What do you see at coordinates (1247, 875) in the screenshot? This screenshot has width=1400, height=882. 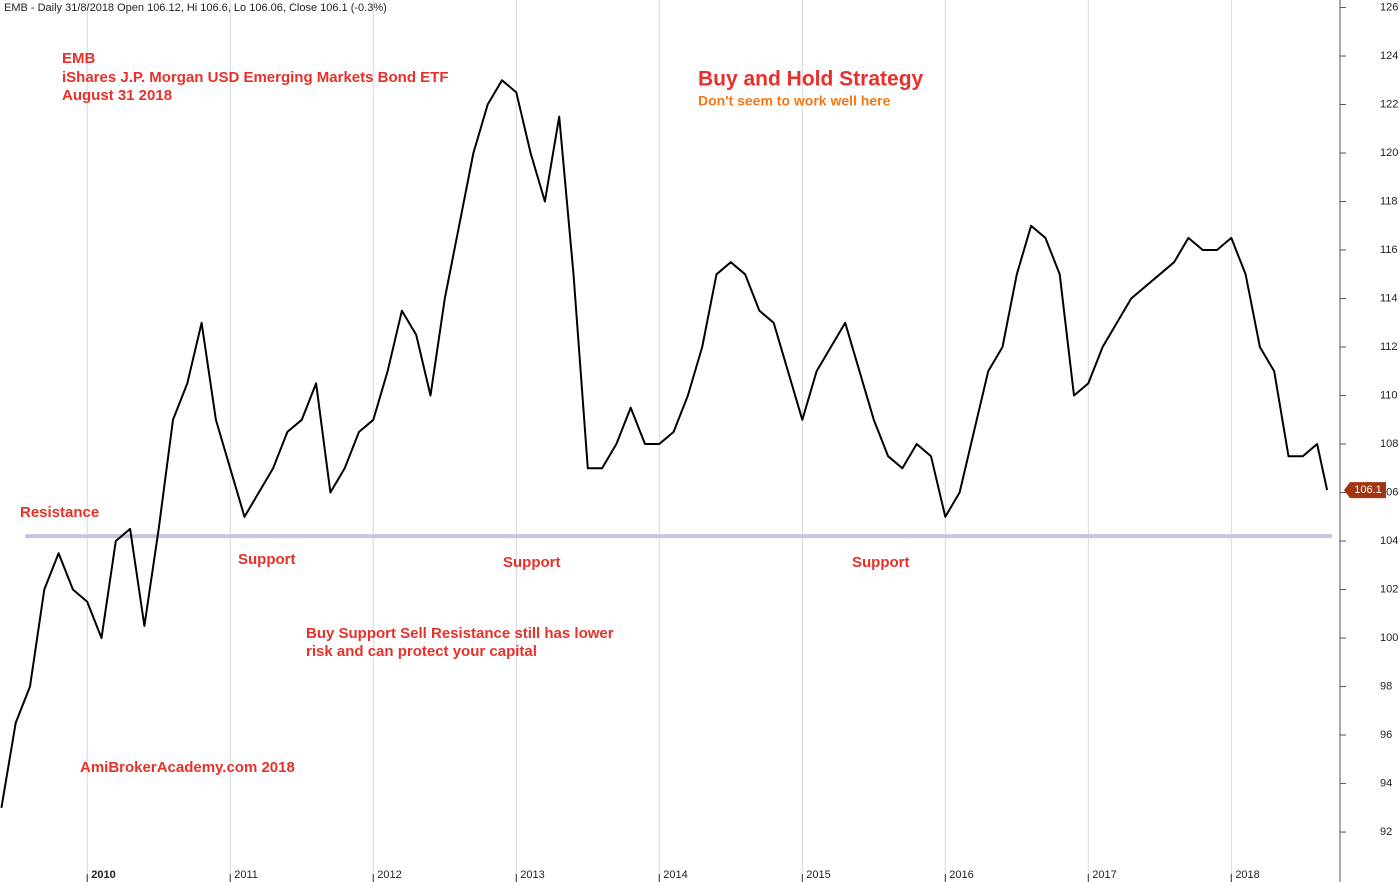 I see `x-tick-label: 2018` at bounding box center [1247, 875].